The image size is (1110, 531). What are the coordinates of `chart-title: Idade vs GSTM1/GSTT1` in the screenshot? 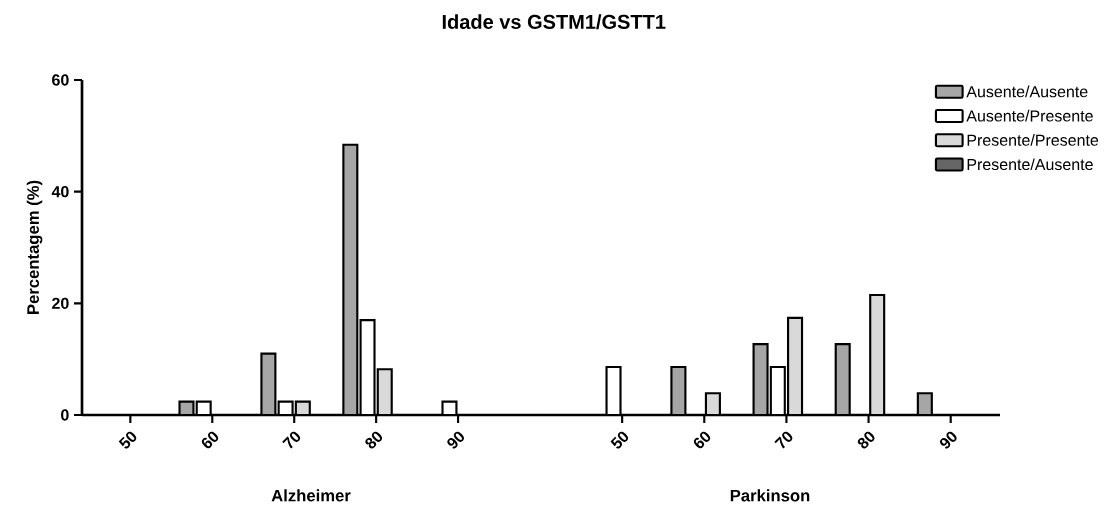 It's located at (554, 22).